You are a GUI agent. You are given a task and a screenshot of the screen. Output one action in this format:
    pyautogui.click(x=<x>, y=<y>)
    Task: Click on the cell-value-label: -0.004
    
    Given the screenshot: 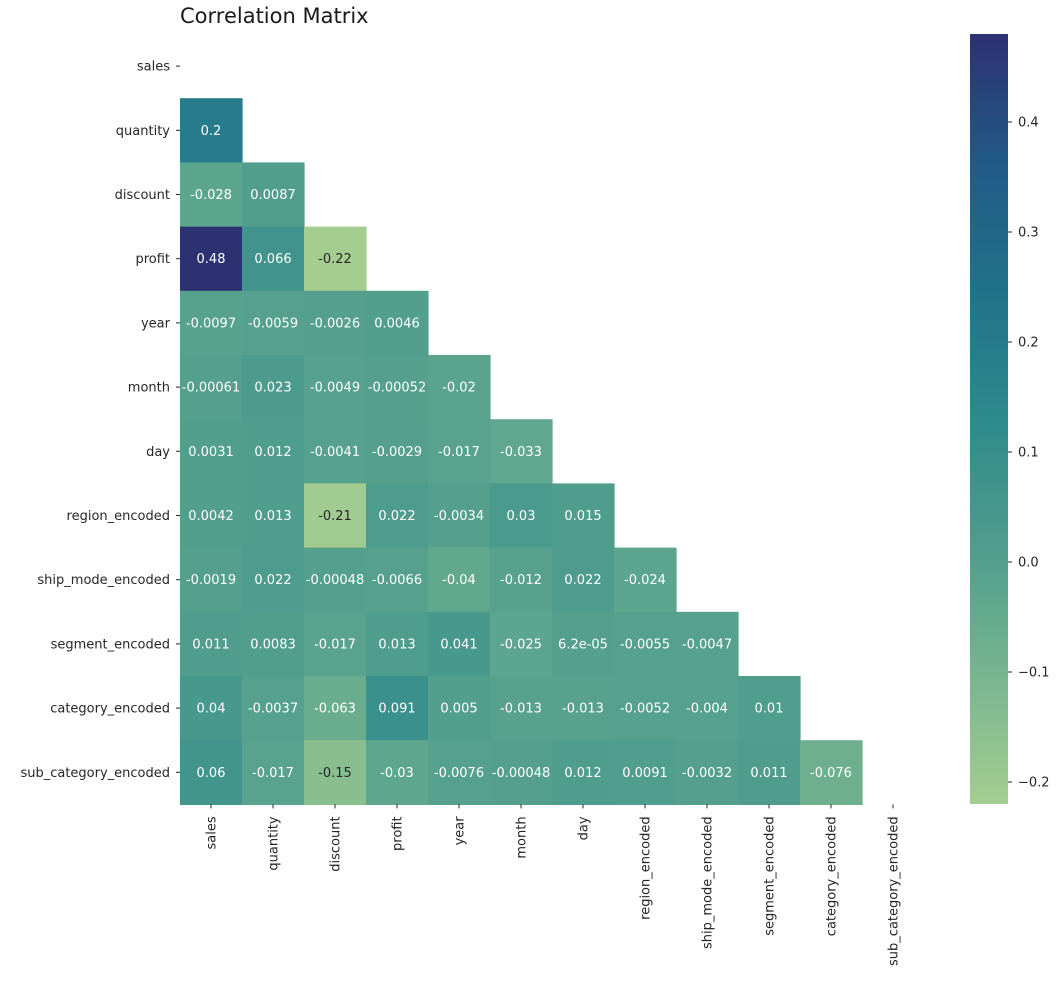 What is the action you would take?
    pyautogui.click(x=707, y=709)
    